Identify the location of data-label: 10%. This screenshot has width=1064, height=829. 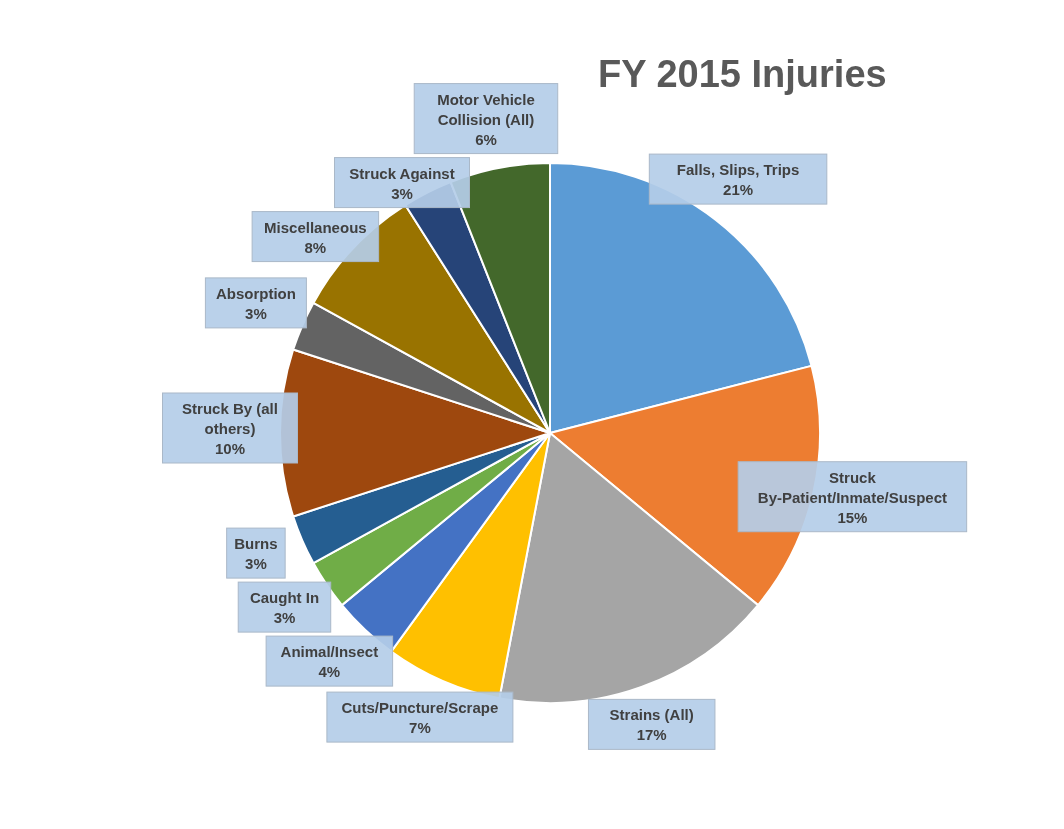
(230, 448).